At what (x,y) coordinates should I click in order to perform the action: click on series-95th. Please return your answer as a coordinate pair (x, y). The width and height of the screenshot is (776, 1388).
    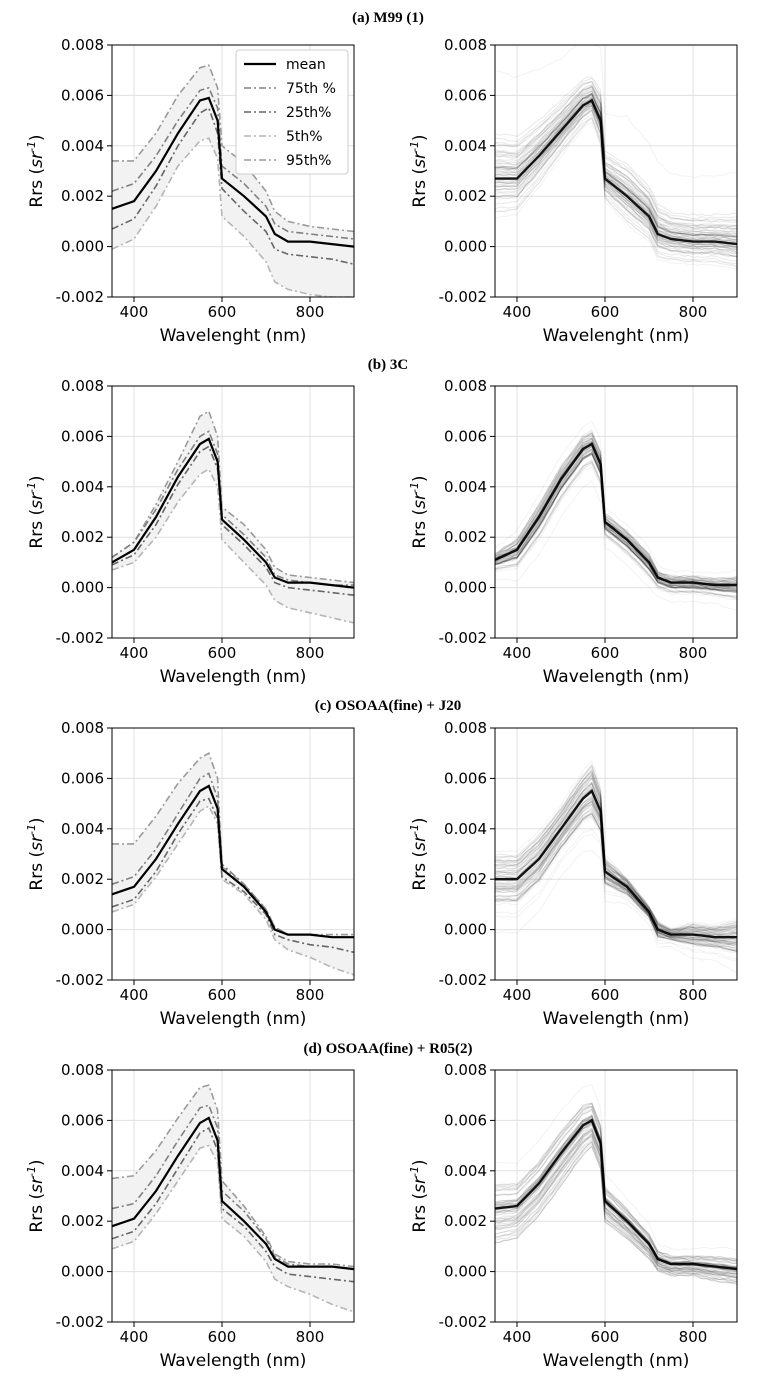
    Looking at the image, I should click on (233, 497).